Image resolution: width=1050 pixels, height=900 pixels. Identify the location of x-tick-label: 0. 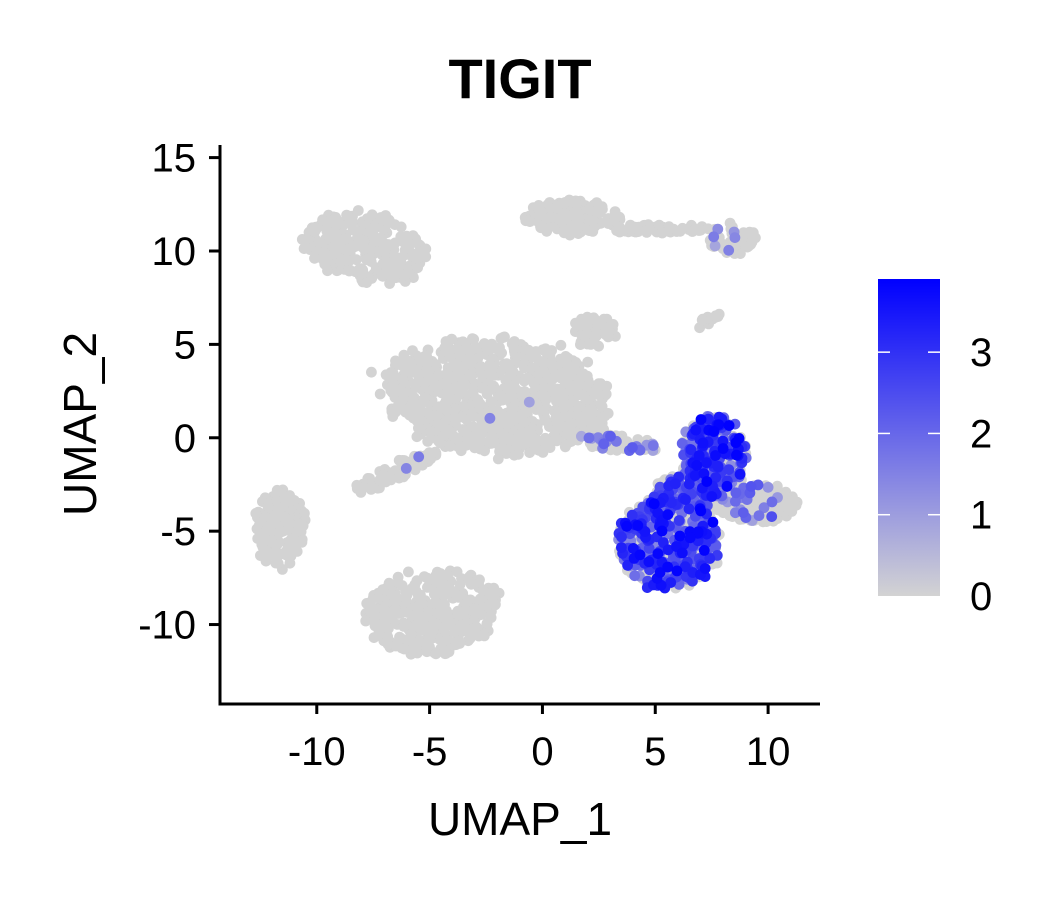
(542, 752).